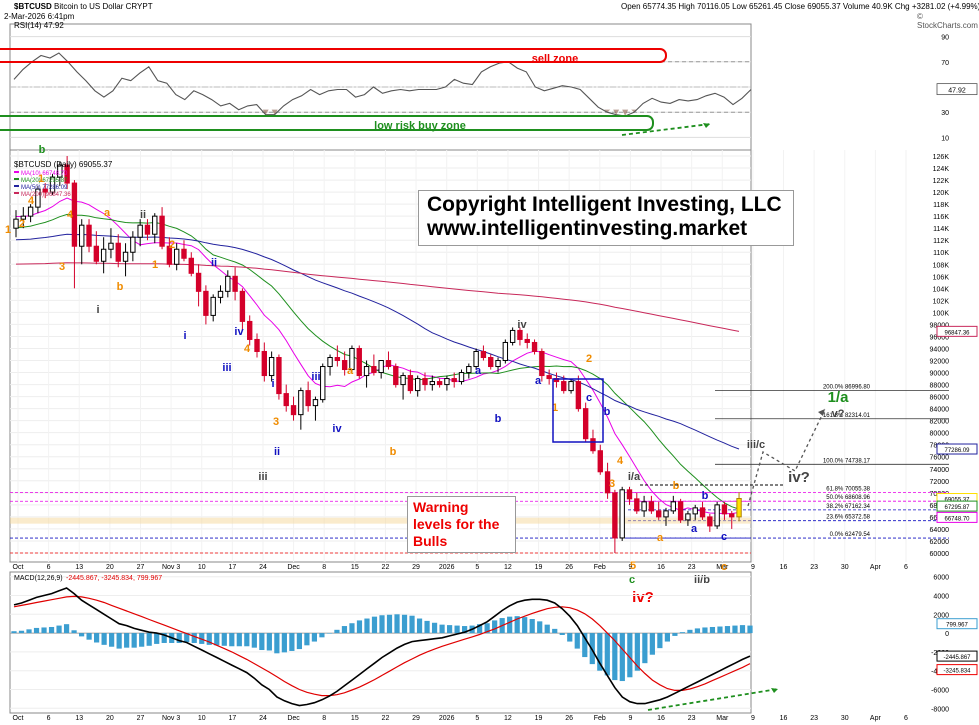  Describe the element at coordinates (936, 6) in the screenshot. I see `change-value: Chg +3281.02 (+4.99%)` at that location.